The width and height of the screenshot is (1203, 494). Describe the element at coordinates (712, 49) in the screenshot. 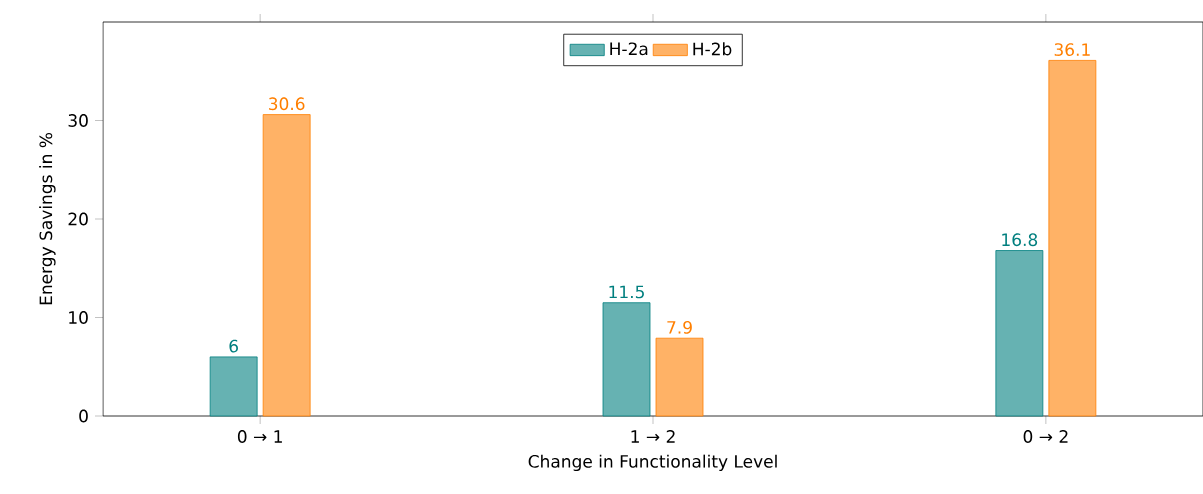

I see `legend-label: H-2b` at that location.